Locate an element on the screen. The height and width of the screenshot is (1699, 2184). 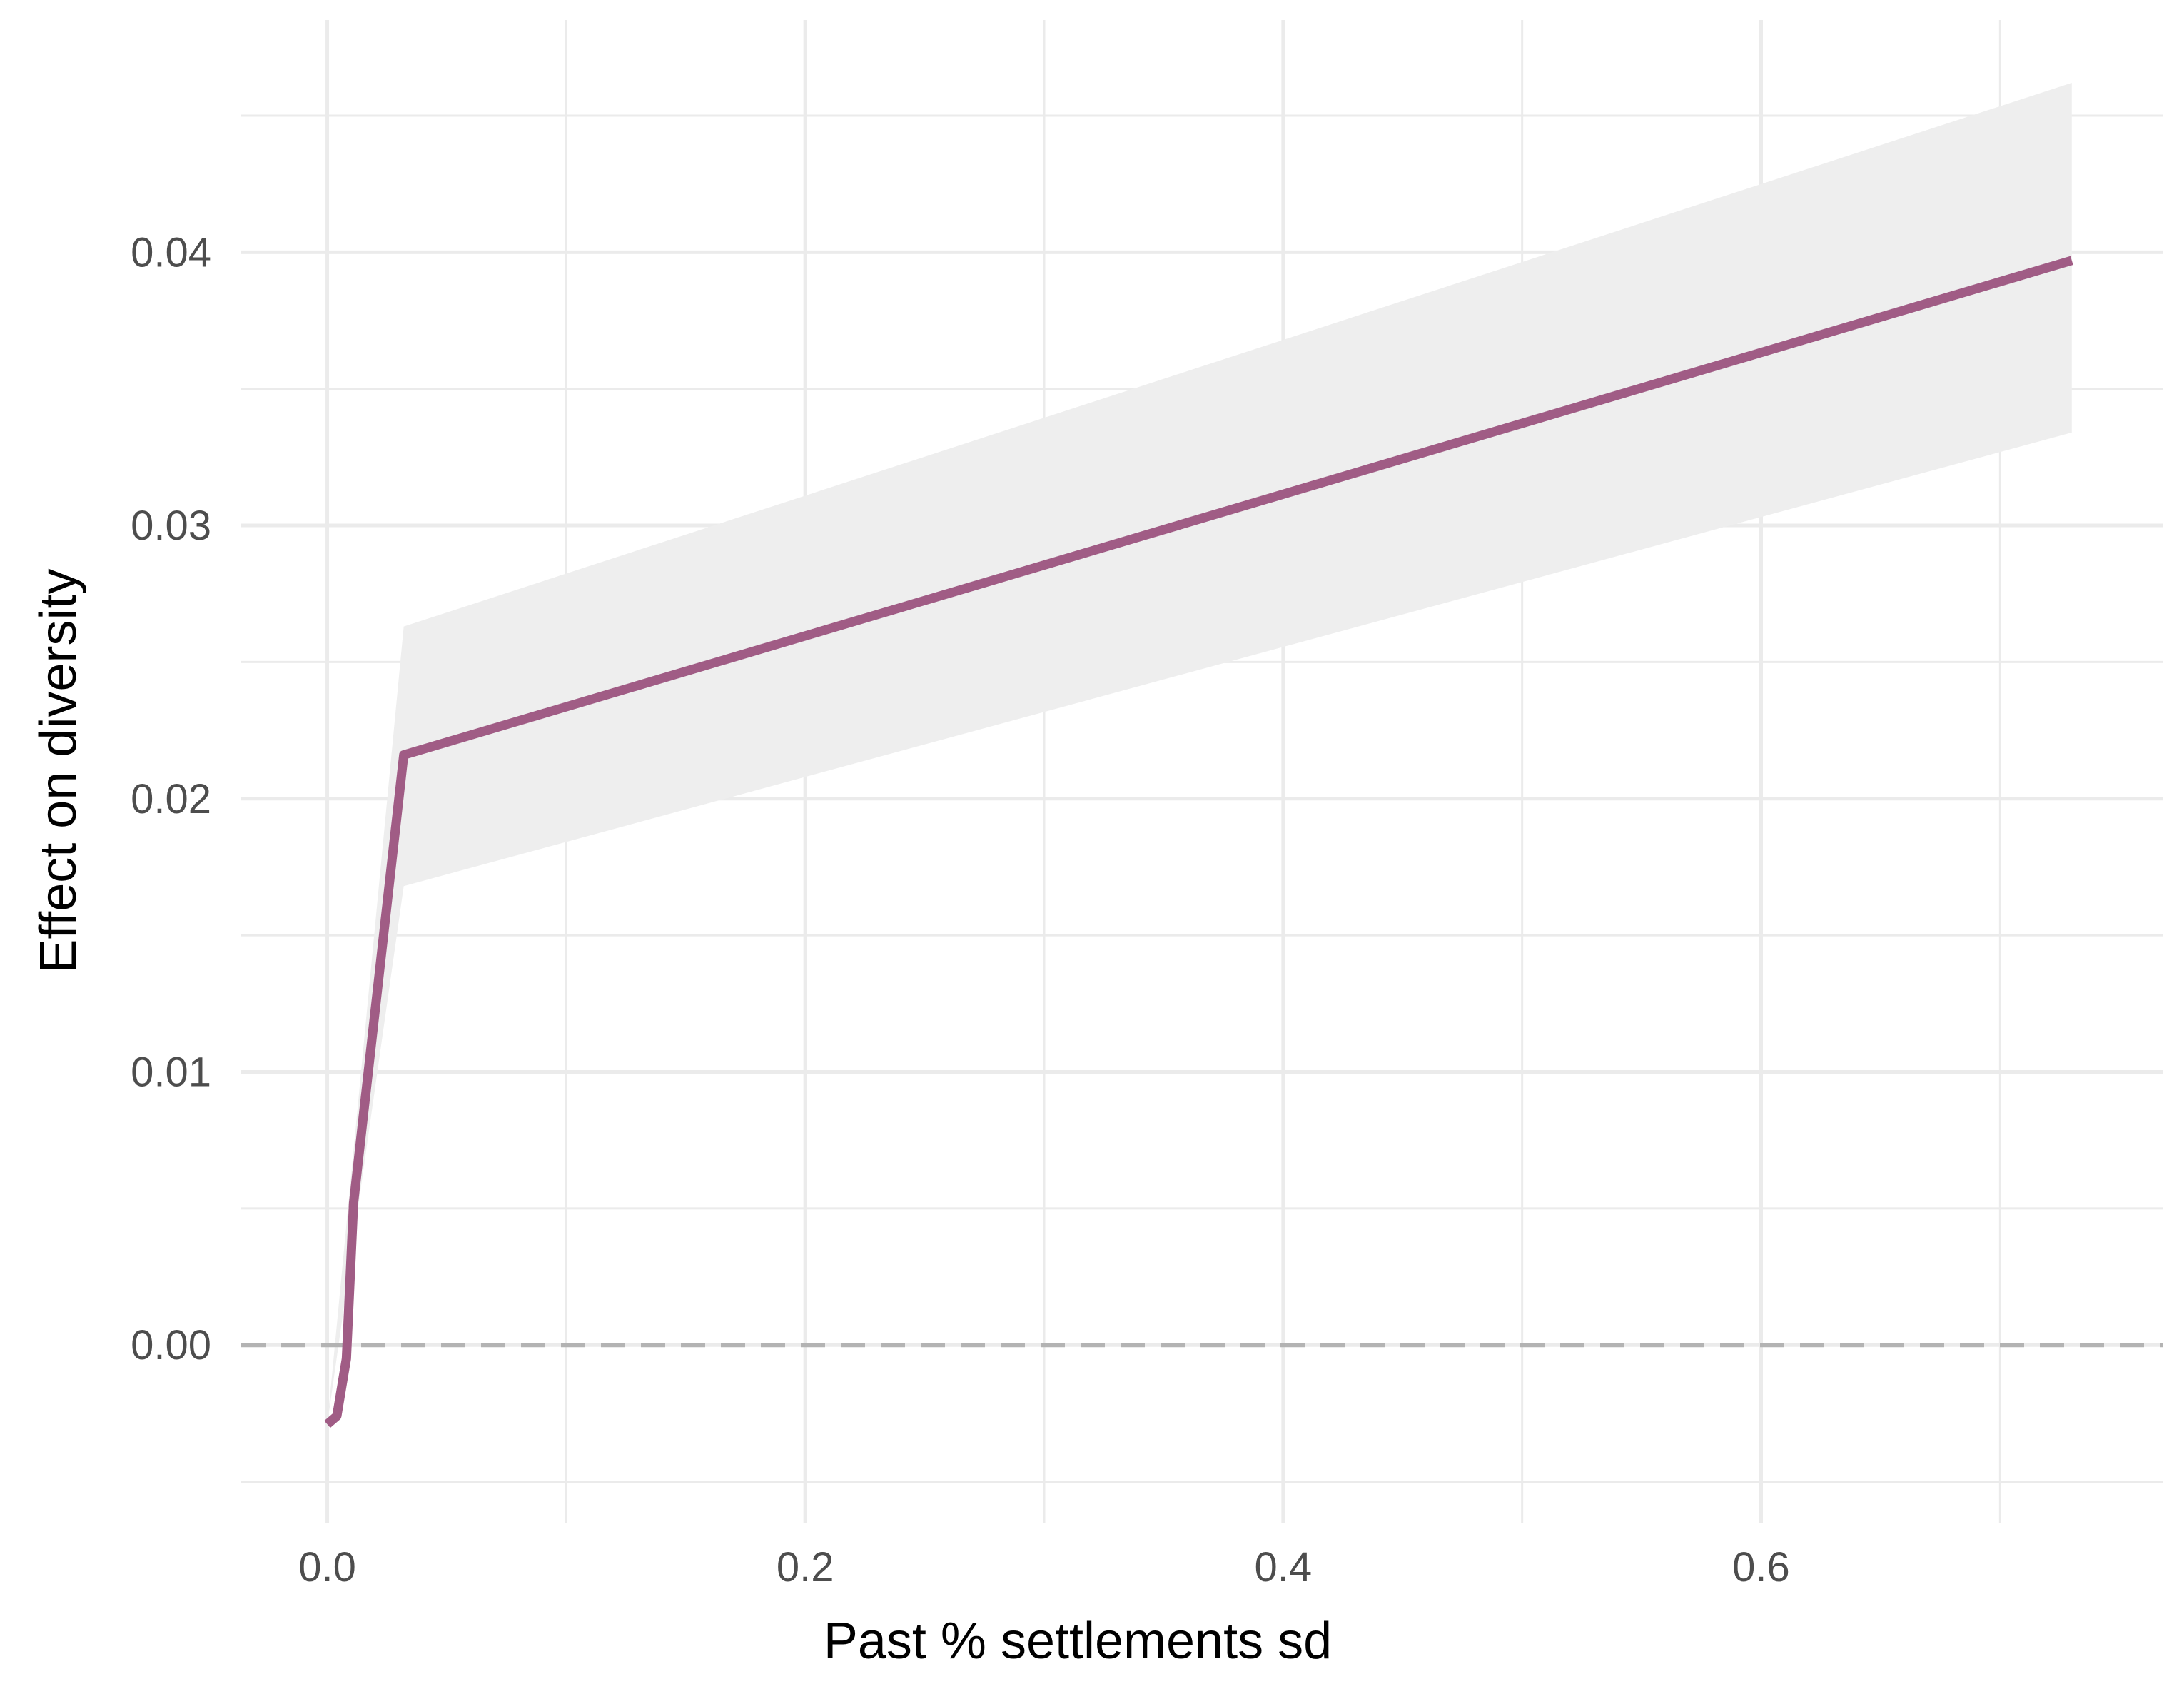
y-tick-label: 0.00 is located at coordinates (171, 1345).